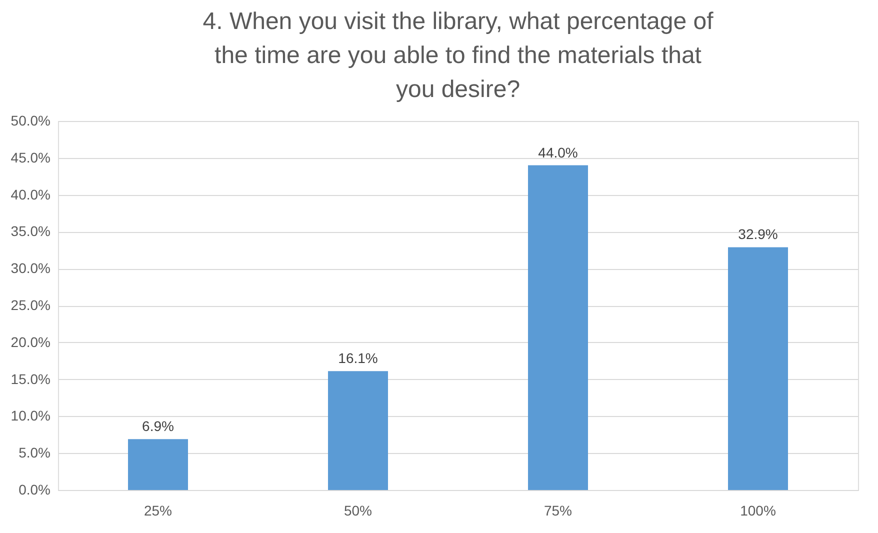 Image resolution: width=878 pixels, height=533 pixels. Describe the element at coordinates (158, 426) in the screenshot. I see `data-label: 6.9%` at that location.